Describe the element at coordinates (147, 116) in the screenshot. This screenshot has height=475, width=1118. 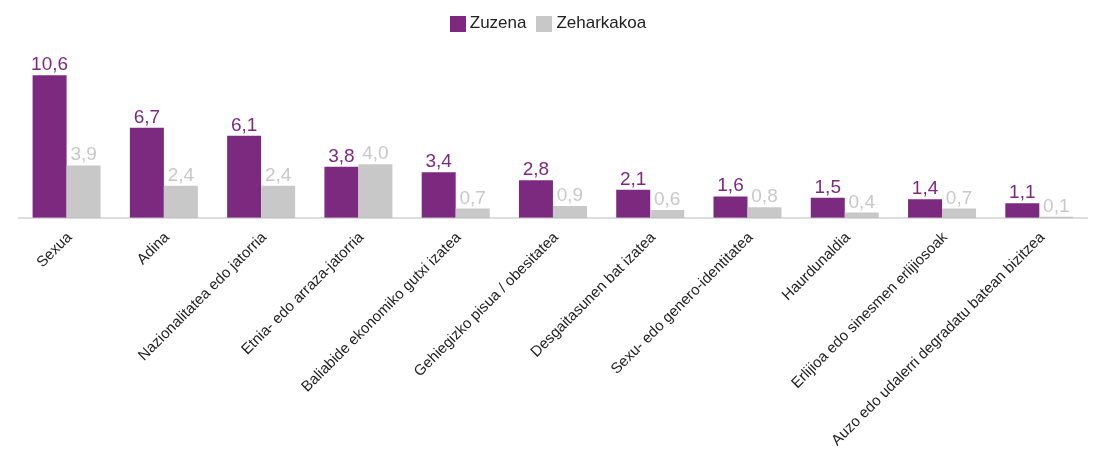
I see `data-label: 6,7` at that location.